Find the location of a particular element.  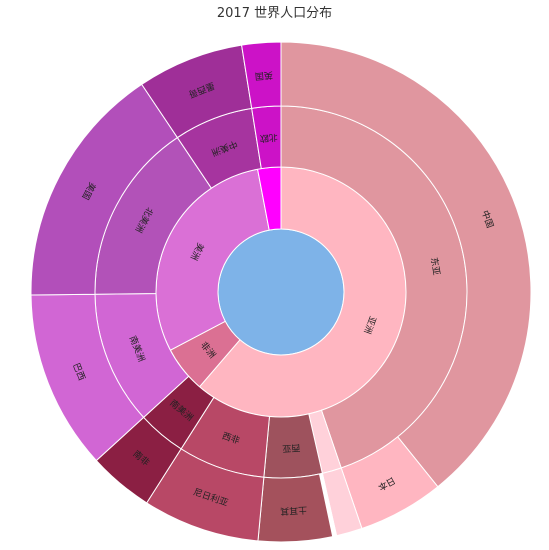

chart-title: 2017 世界人口分布 is located at coordinates (274, 13).